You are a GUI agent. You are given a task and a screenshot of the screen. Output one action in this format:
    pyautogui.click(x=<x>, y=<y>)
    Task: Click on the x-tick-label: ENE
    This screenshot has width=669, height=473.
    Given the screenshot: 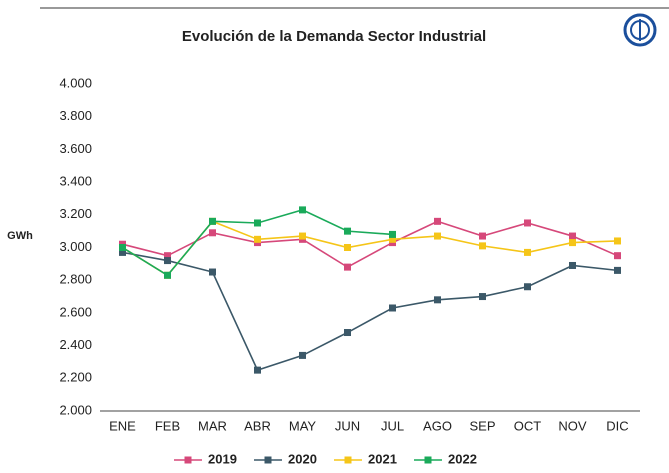 What is the action you would take?
    pyautogui.click(x=122, y=425)
    